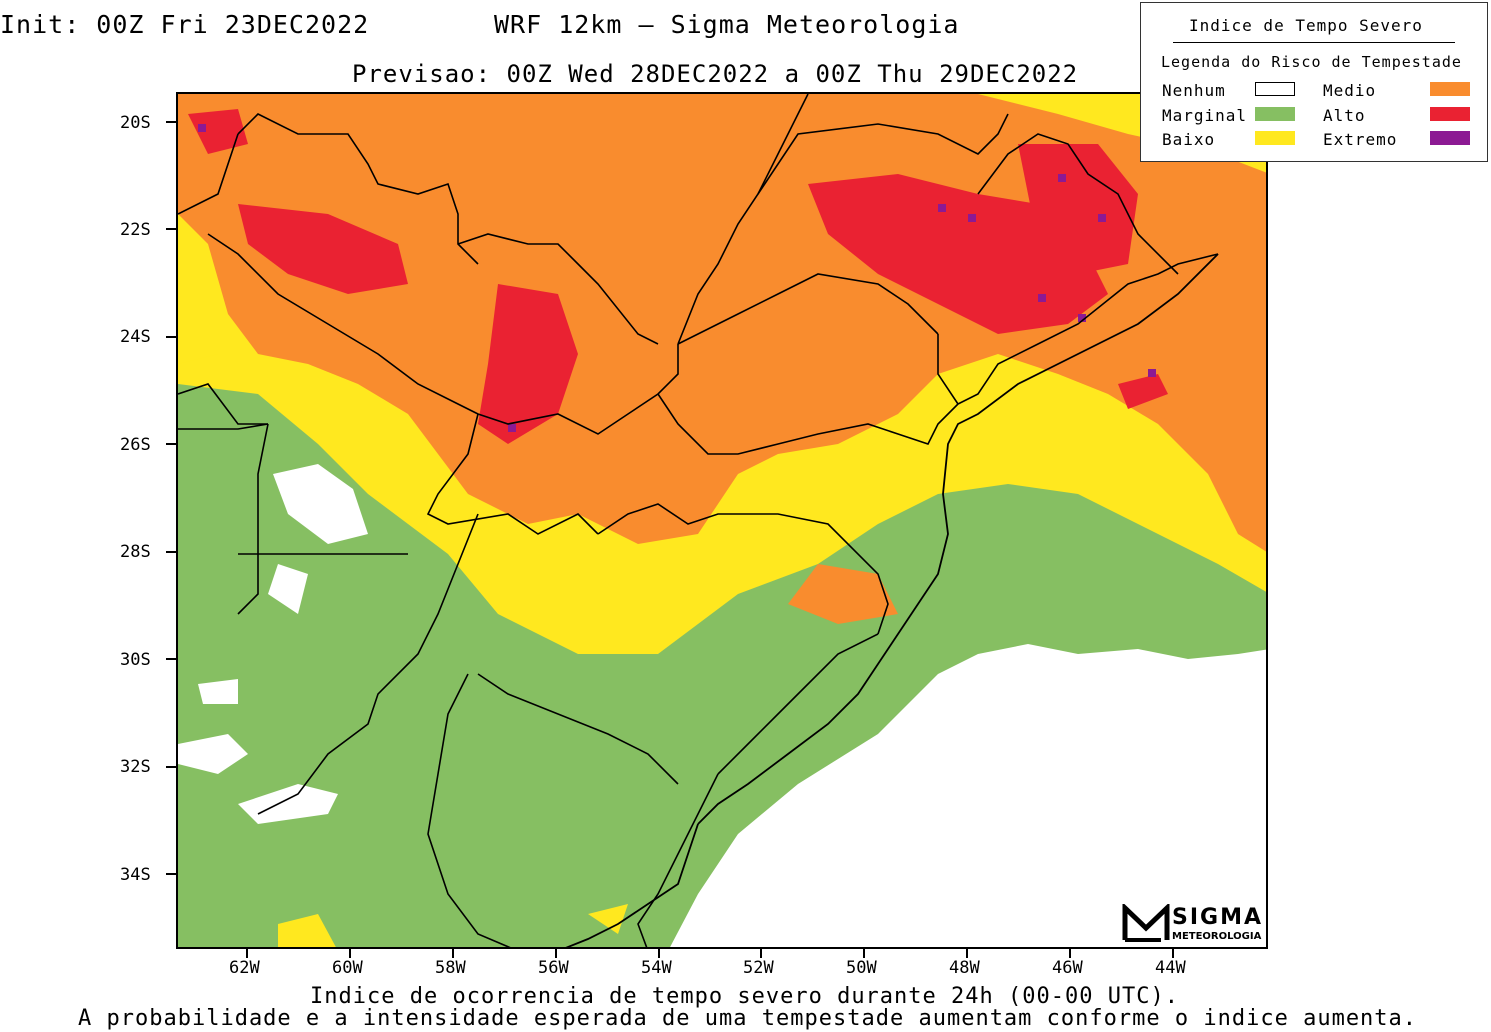 This screenshot has width=1491, height=1032. I want to click on legend-label-low: Baixo, so click(1189, 139).